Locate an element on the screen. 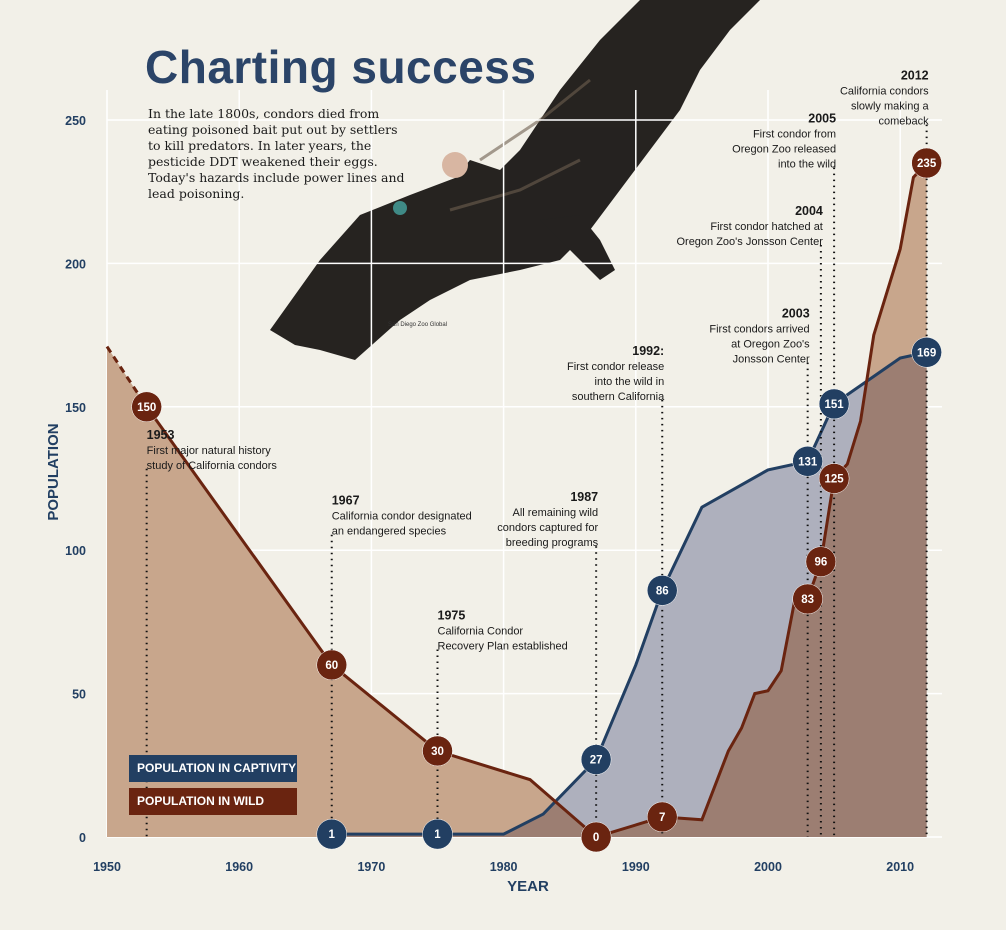 This screenshot has height=930, width=1006. annotation-year: 1975 is located at coordinates (452, 615).